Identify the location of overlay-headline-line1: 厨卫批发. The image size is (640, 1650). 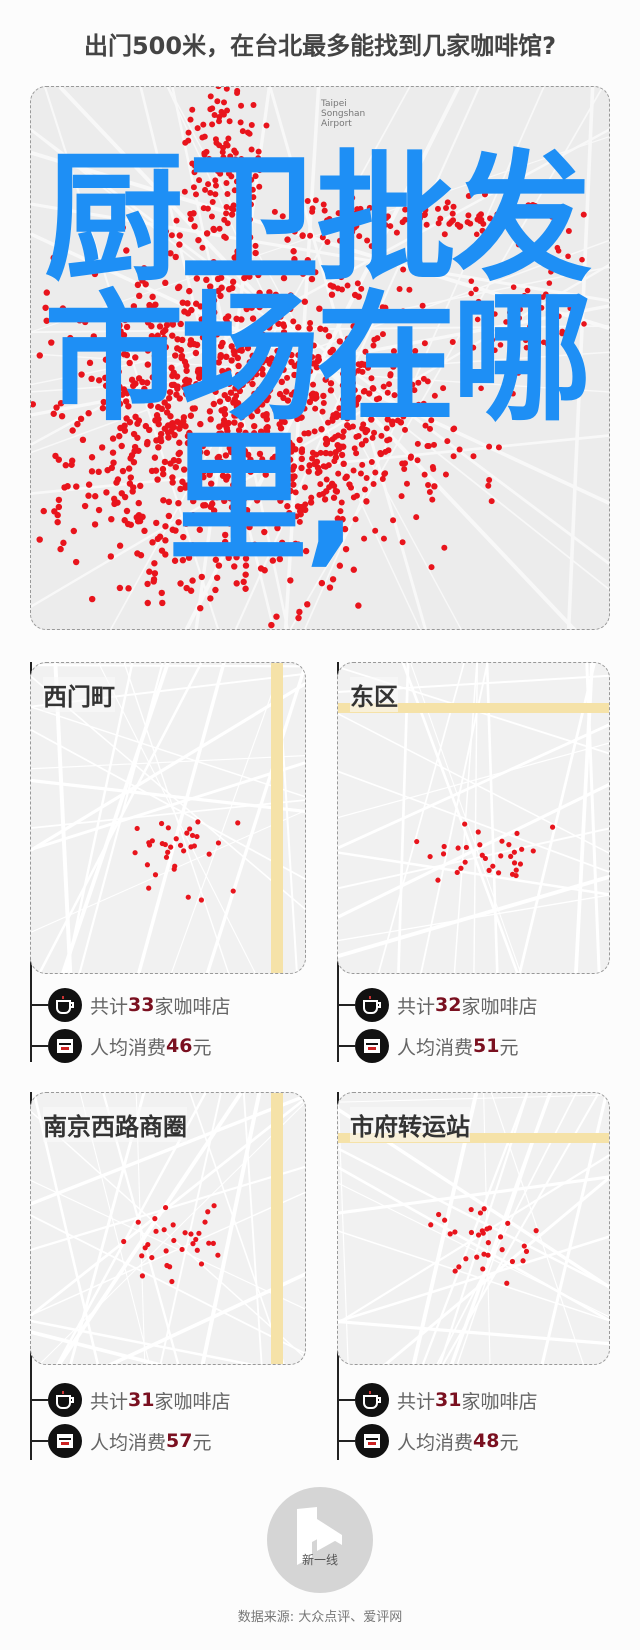
(318, 219).